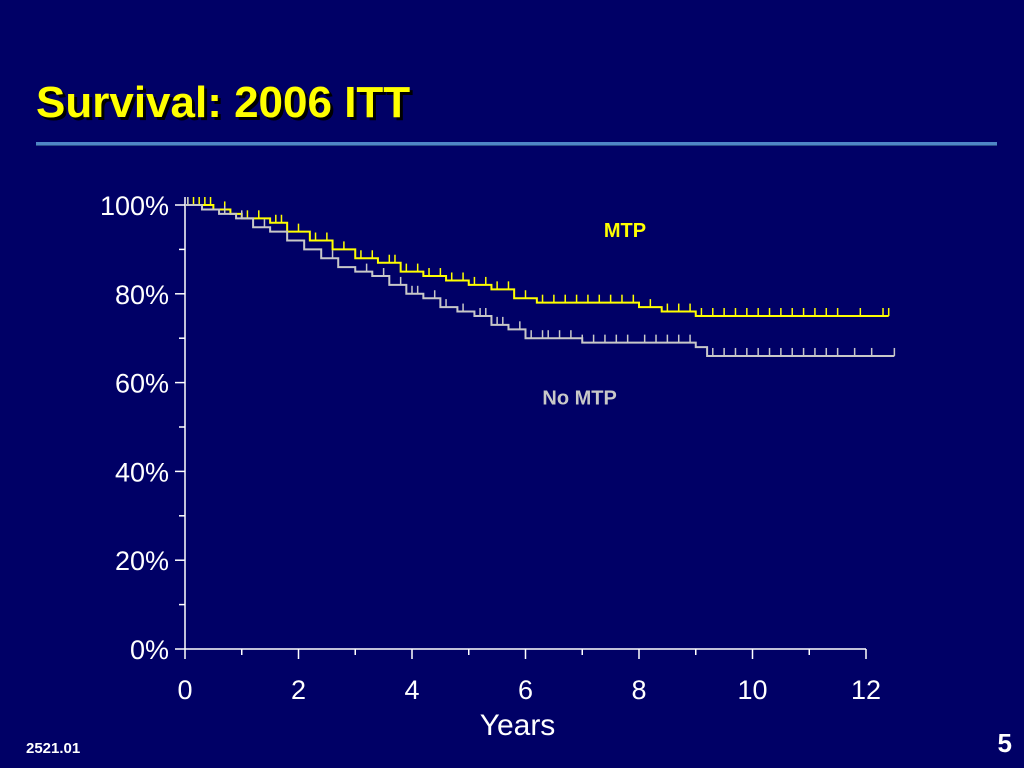  I want to click on y-tick-label: 40%, so click(142, 472).